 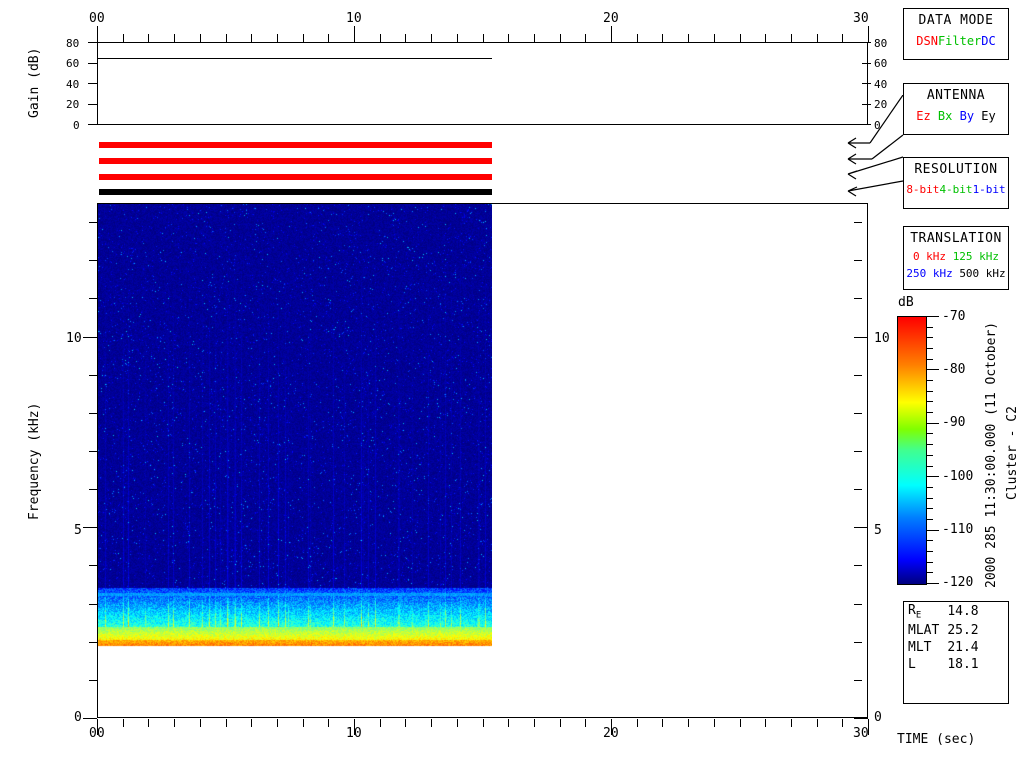 What do you see at coordinates (878, 717) in the screenshot?
I see `freq-label-right-0: 0` at bounding box center [878, 717].